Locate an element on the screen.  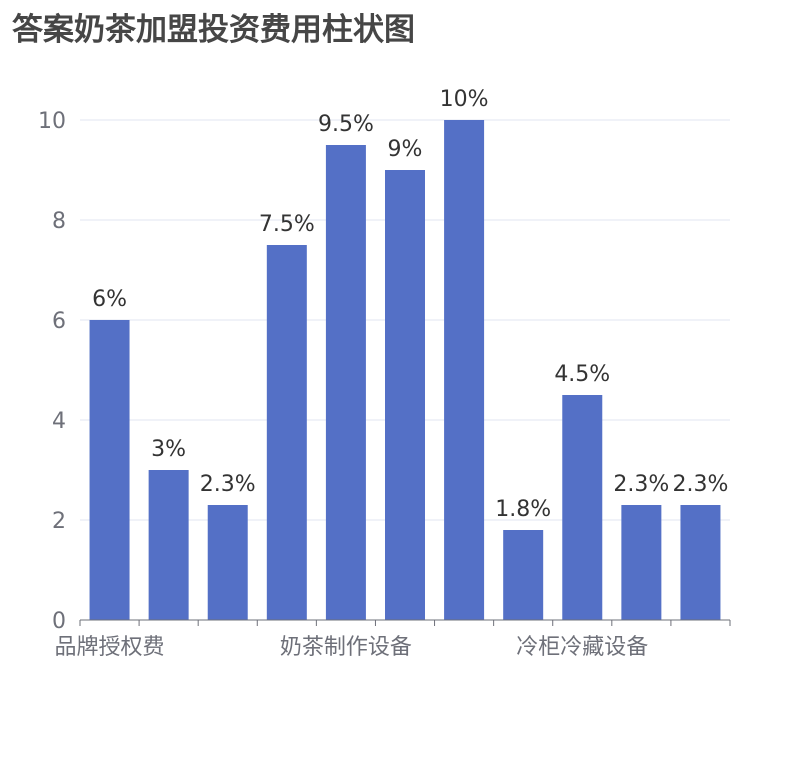
data-label: 9% is located at coordinates (405, 149).